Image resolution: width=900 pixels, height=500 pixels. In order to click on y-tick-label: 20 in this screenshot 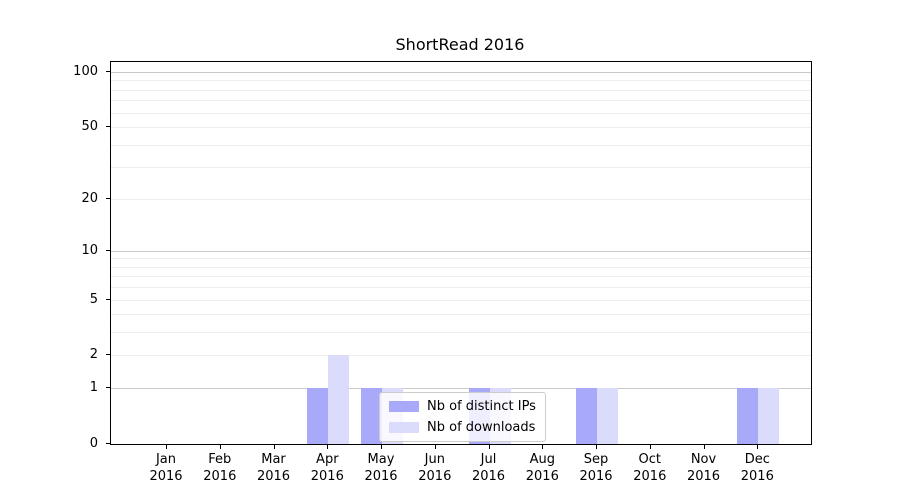, I will do `click(89, 198)`.